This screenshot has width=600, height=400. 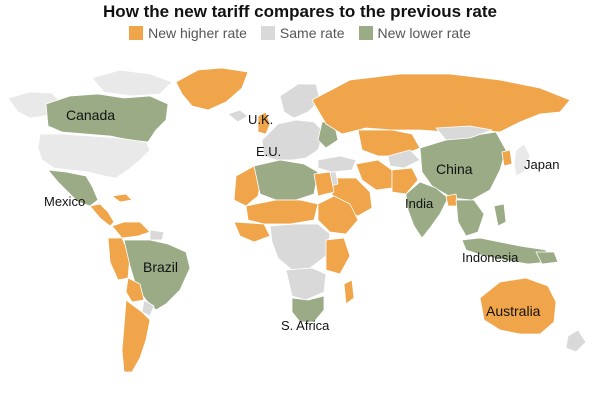 I want to click on chile-argentina, so click(x=136, y=336).